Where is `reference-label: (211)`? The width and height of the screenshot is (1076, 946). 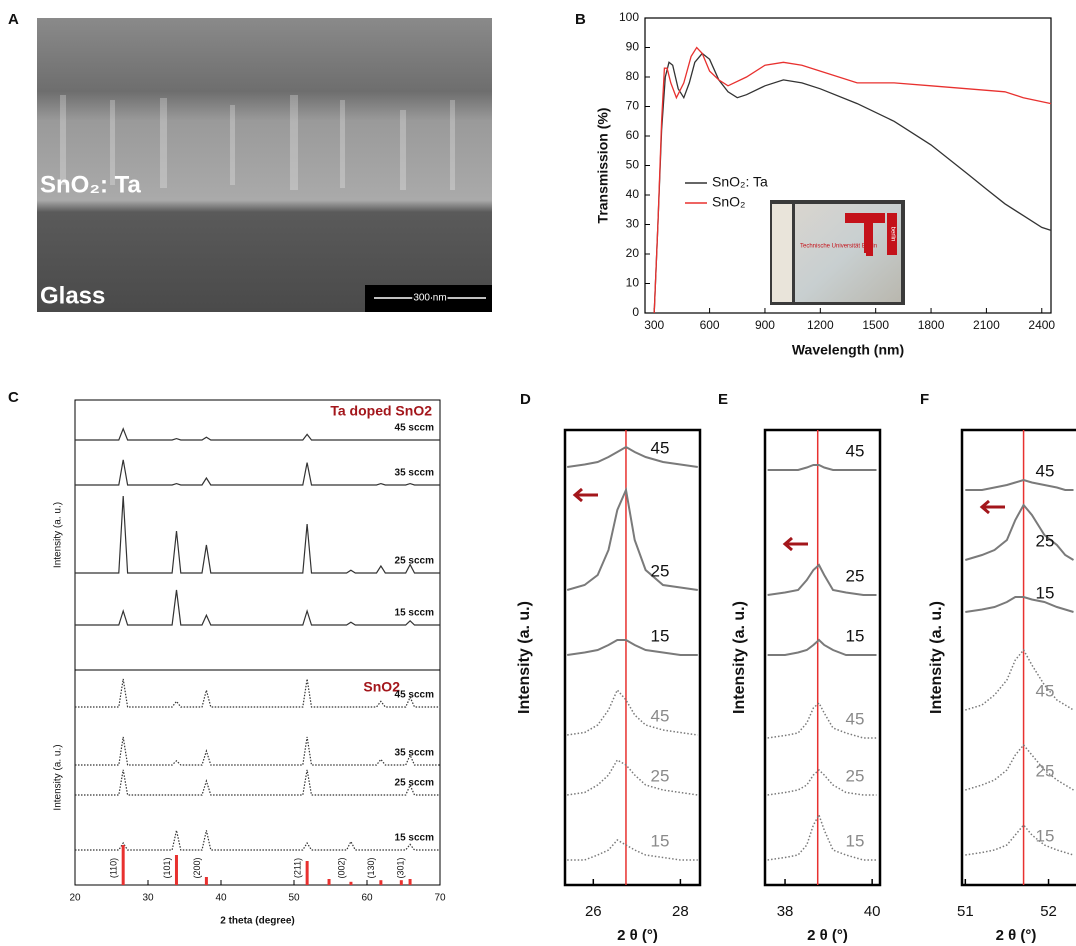
reference-label: (211) is located at coordinates (298, 868).